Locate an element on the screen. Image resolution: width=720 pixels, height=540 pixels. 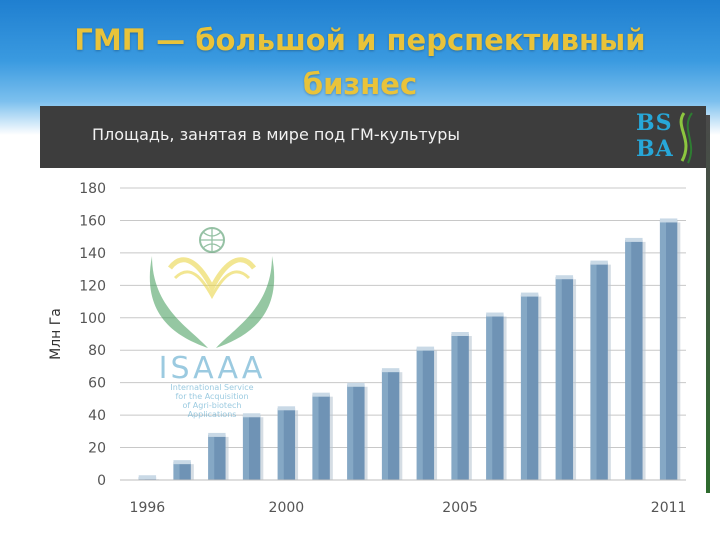
slide-title: ГМП — большой и перспективный бизнес is located at coordinates (360, 62).